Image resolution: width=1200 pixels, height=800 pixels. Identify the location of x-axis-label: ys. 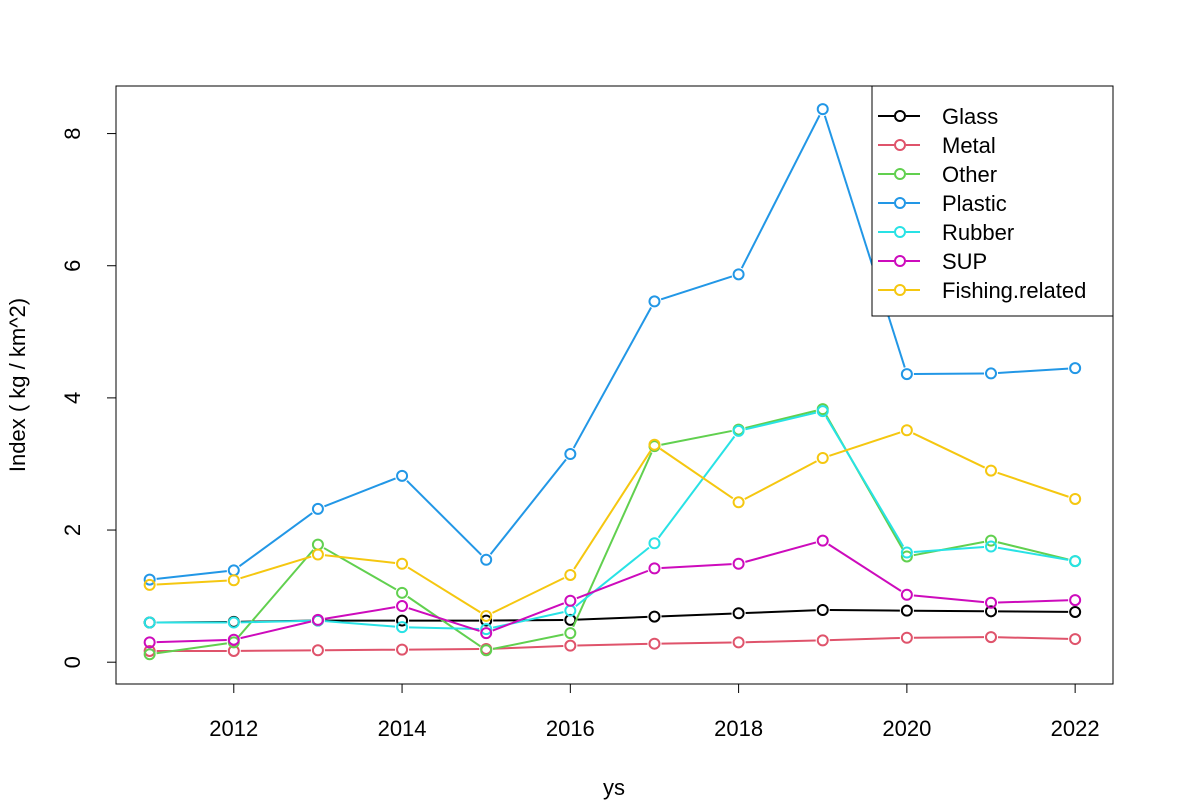
(614, 787).